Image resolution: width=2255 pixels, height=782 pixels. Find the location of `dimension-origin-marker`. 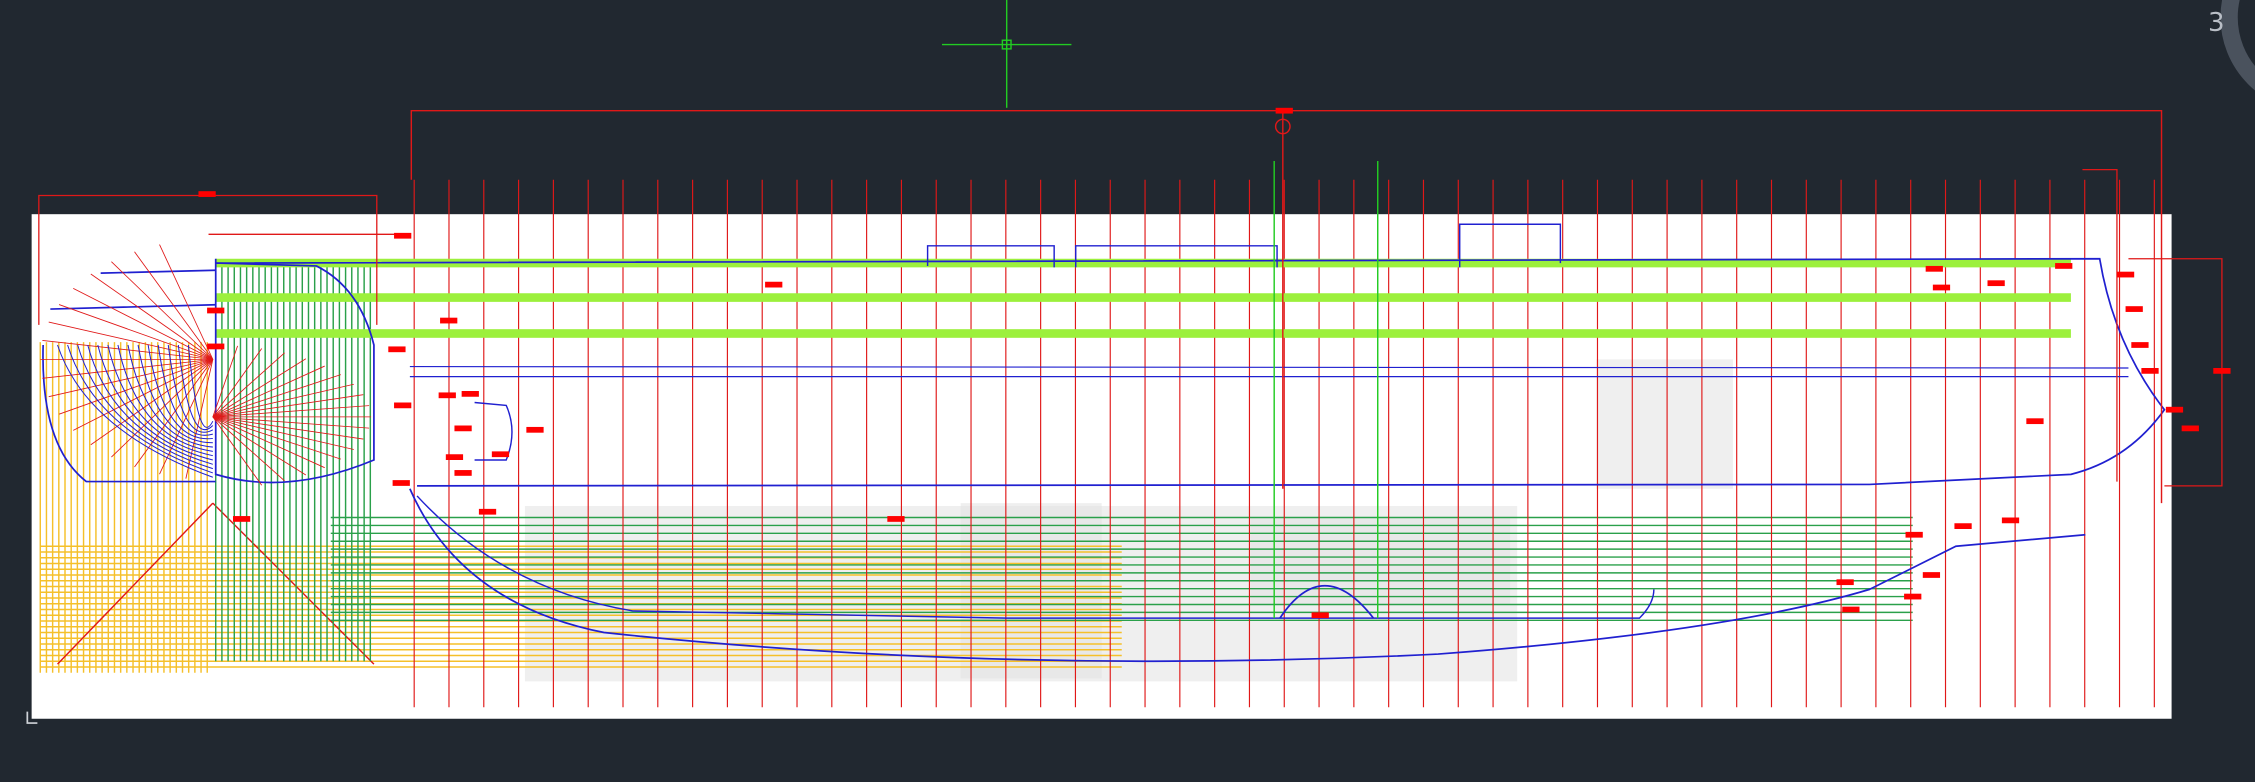

dimension-origin-marker is located at coordinates (1282, 126).